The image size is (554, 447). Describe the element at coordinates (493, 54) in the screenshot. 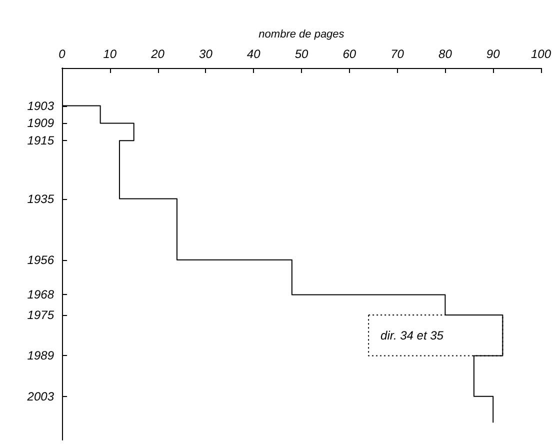

I see `x-tick-label: 90` at that location.